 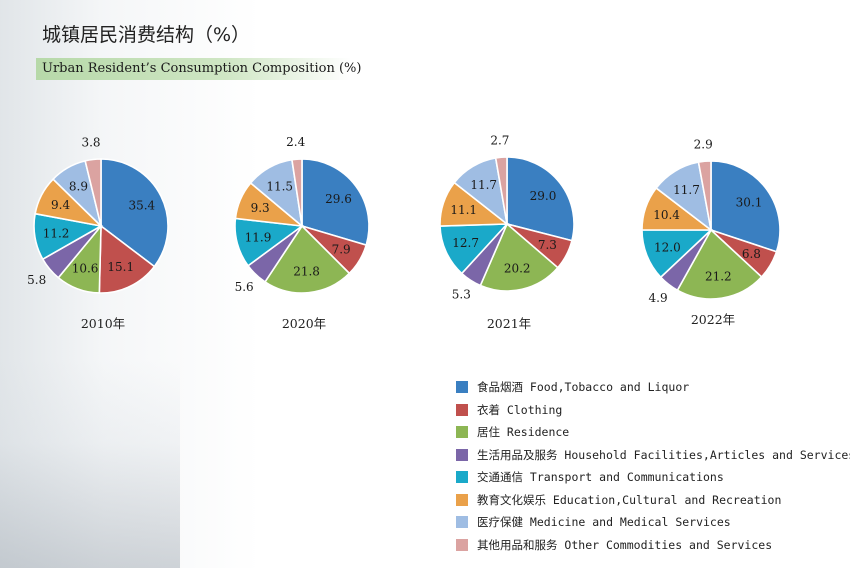 What do you see at coordinates (103, 323) in the screenshot?
I see `year-label: 2010年` at bounding box center [103, 323].